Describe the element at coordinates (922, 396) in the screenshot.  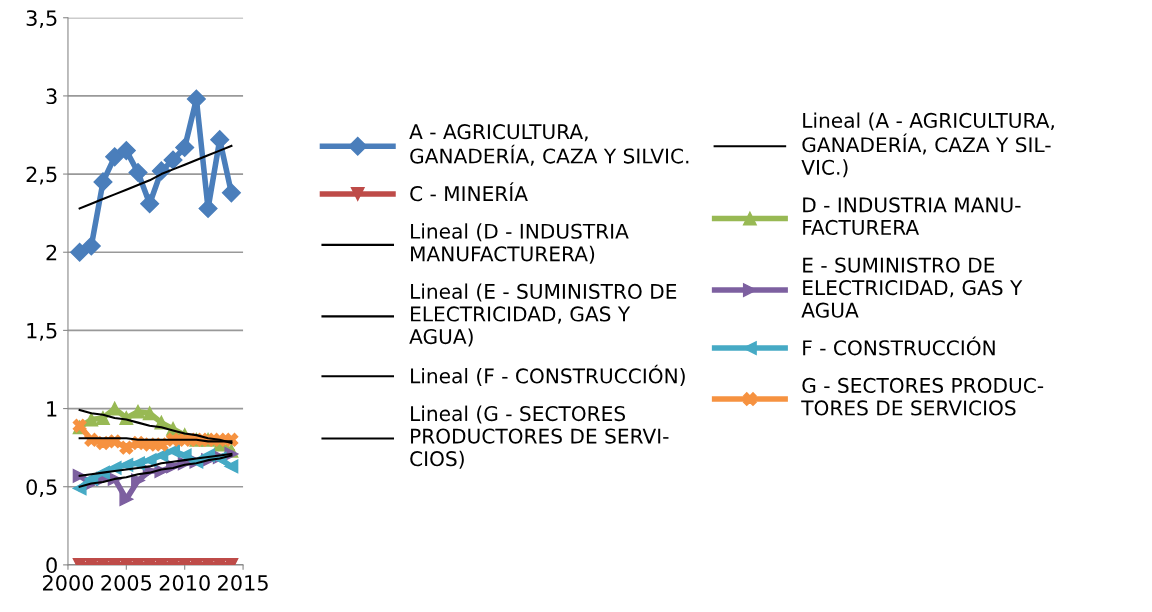
I see `legend-label: G - SECTORES PRODUC- TORES DE SERVICIOS` at that location.